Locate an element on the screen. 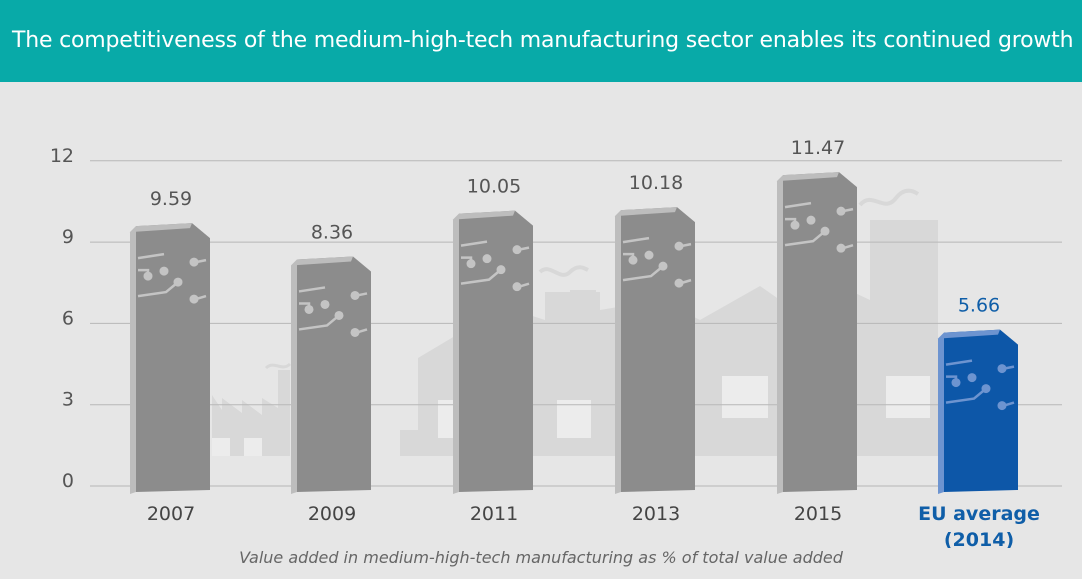 This screenshot has height=579, width=1082. y-tick-label-6: 6 is located at coordinates (68, 318).